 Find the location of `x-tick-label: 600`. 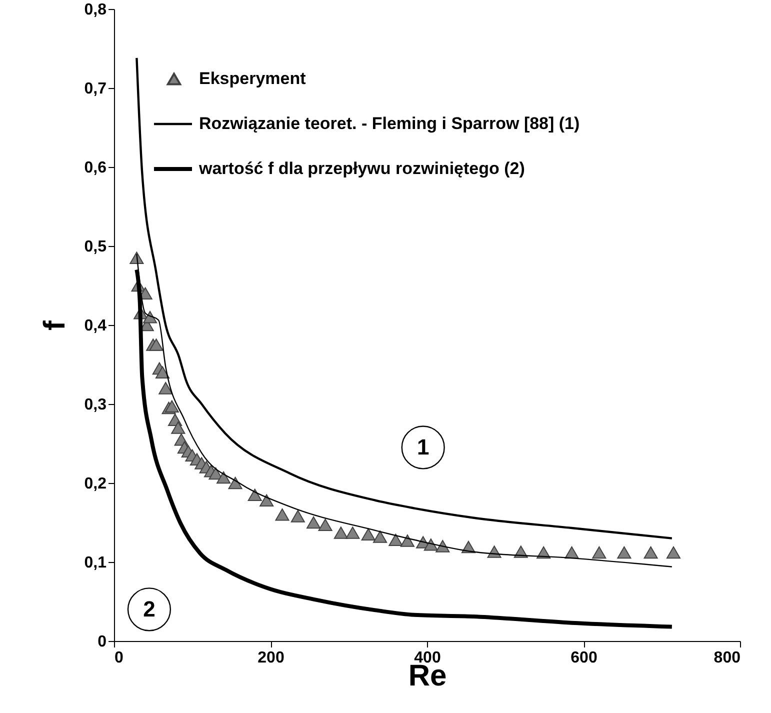

x-tick-label: 600 is located at coordinates (584, 658).